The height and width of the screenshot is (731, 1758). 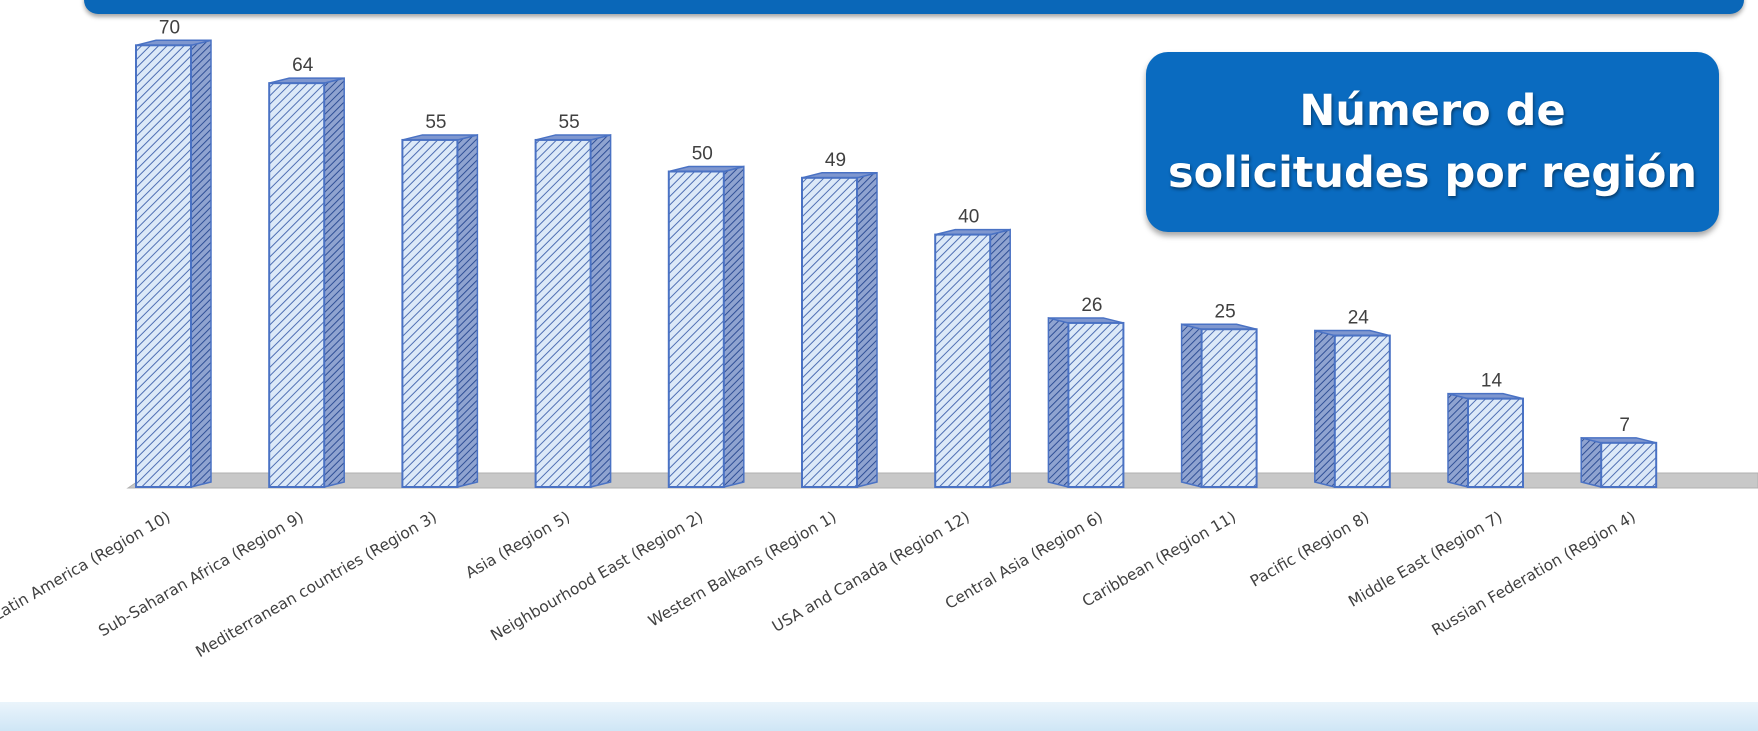 What do you see at coordinates (316, 584) in the screenshot?
I see `category-label: Mediterranean countries (Region 3)` at bounding box center [316, 584].